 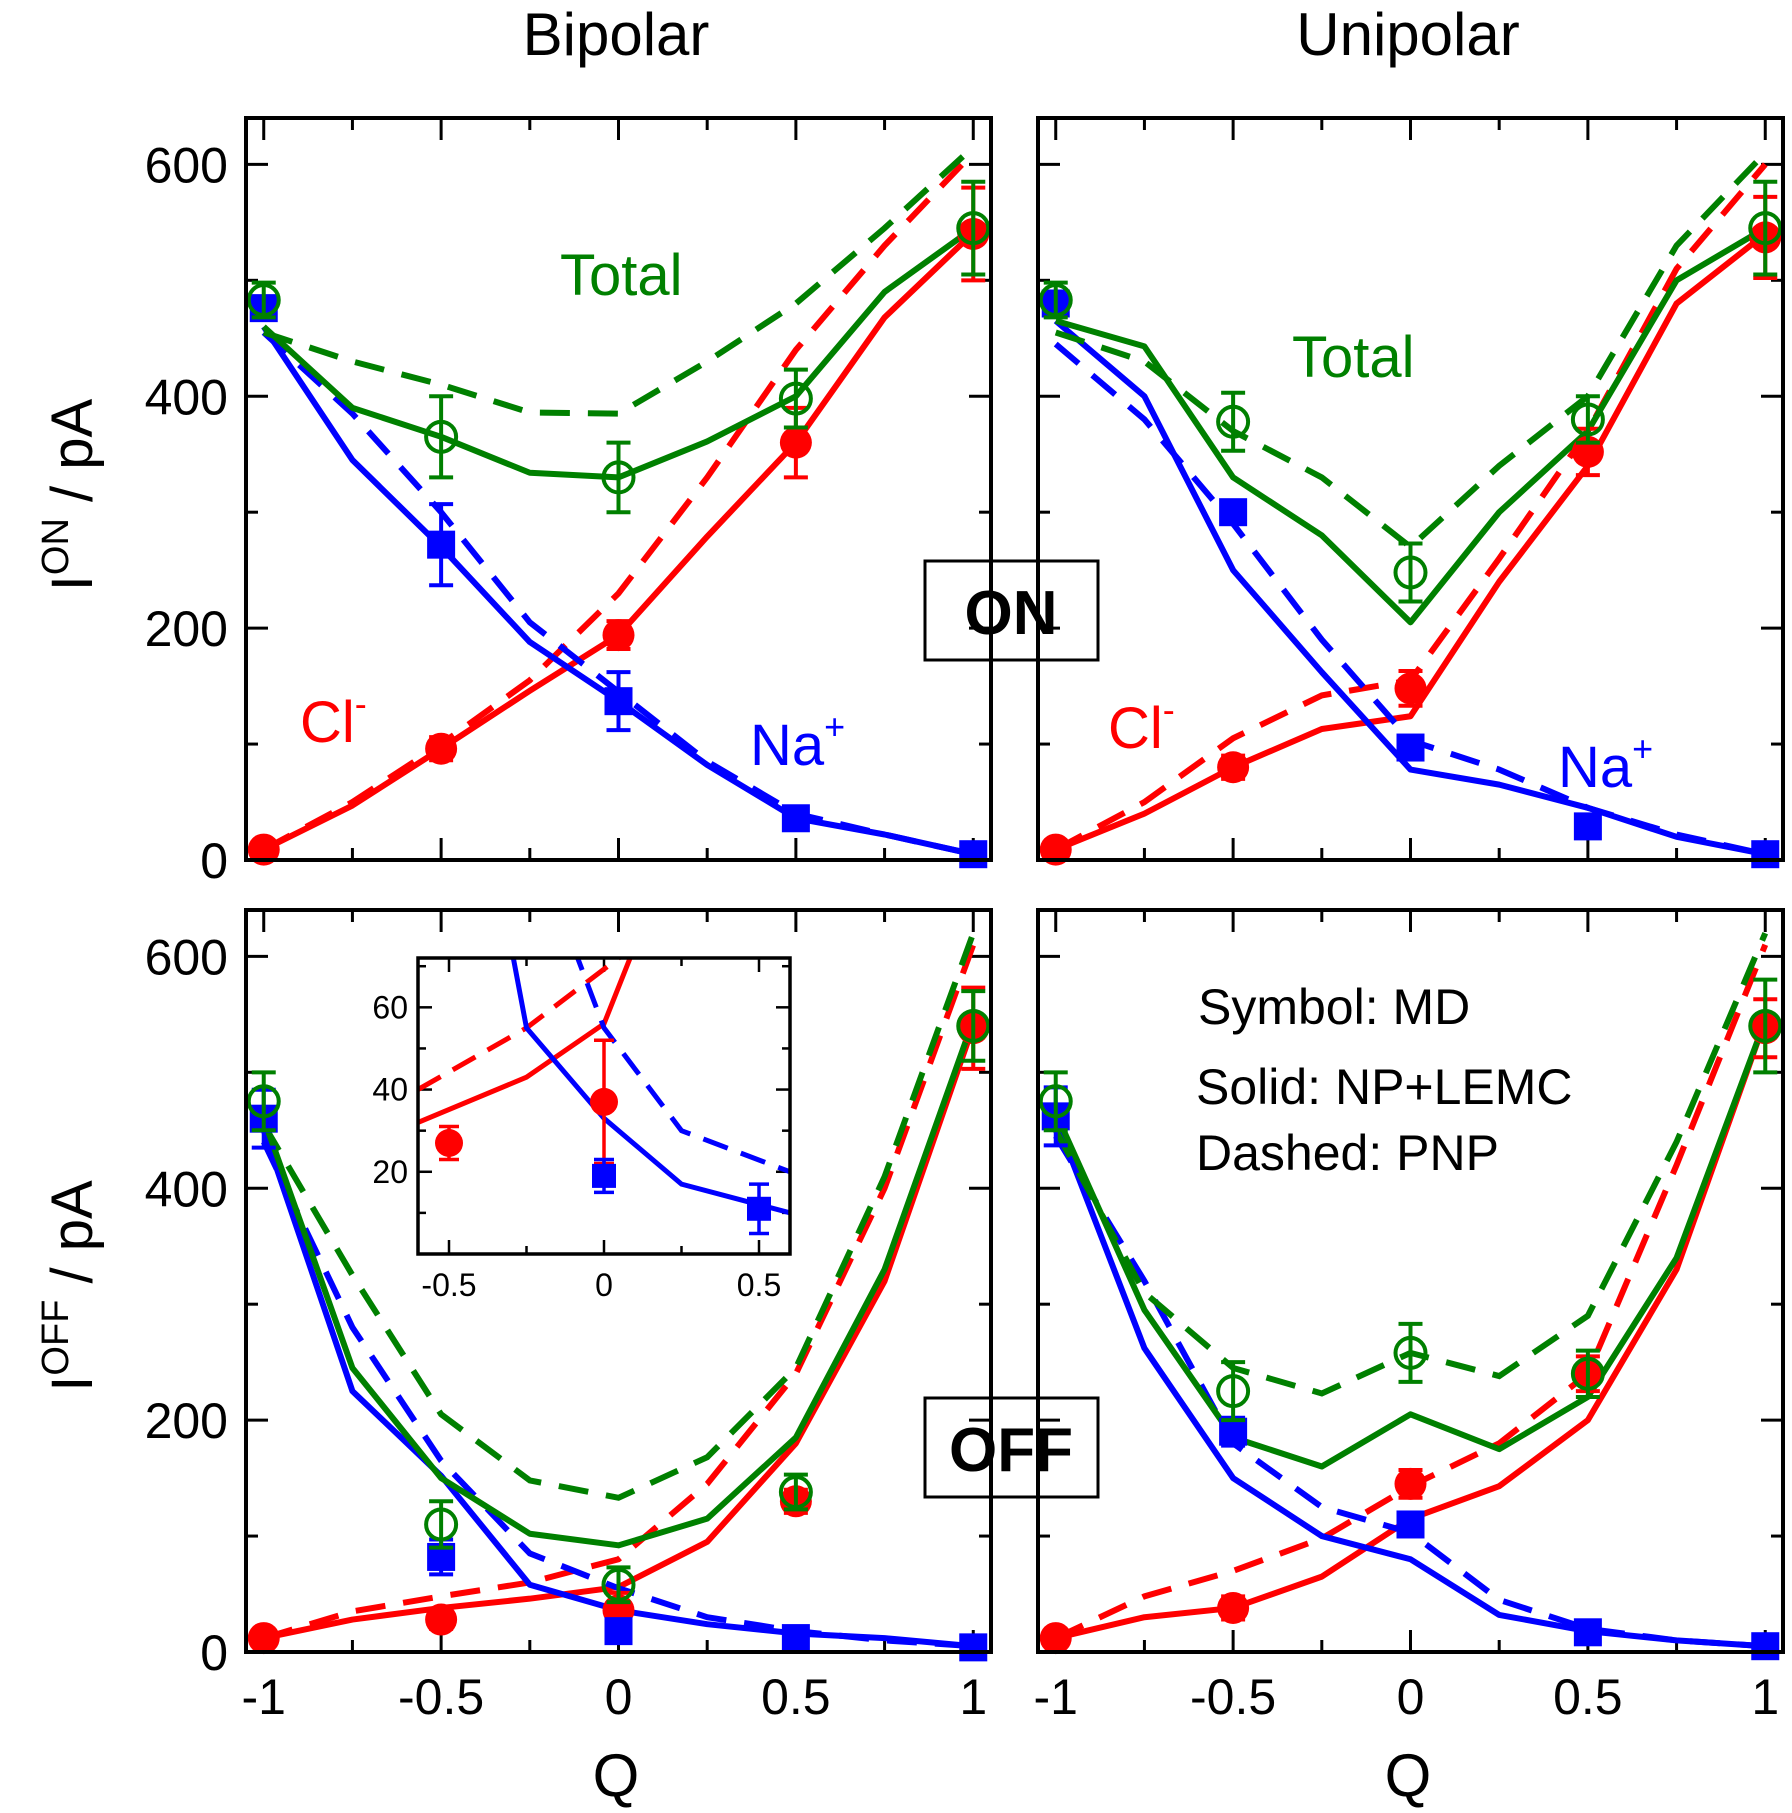 I want to click on na-label-unipolar: Na+, so click(x=1605, y=764).